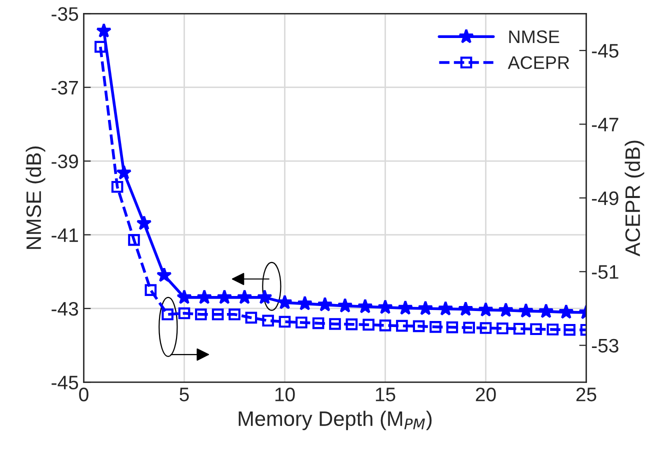  I want to click on y-tick-label: -45, so click(65, 383).